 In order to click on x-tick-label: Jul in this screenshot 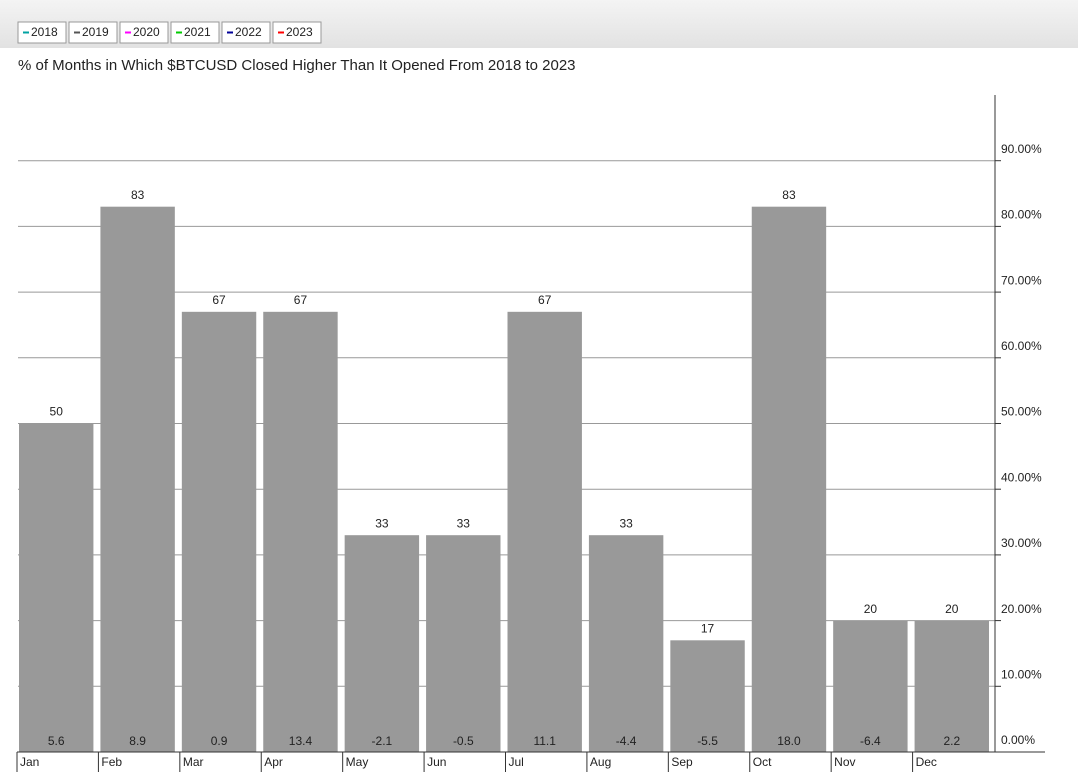, I will do `click(516, 762)`.